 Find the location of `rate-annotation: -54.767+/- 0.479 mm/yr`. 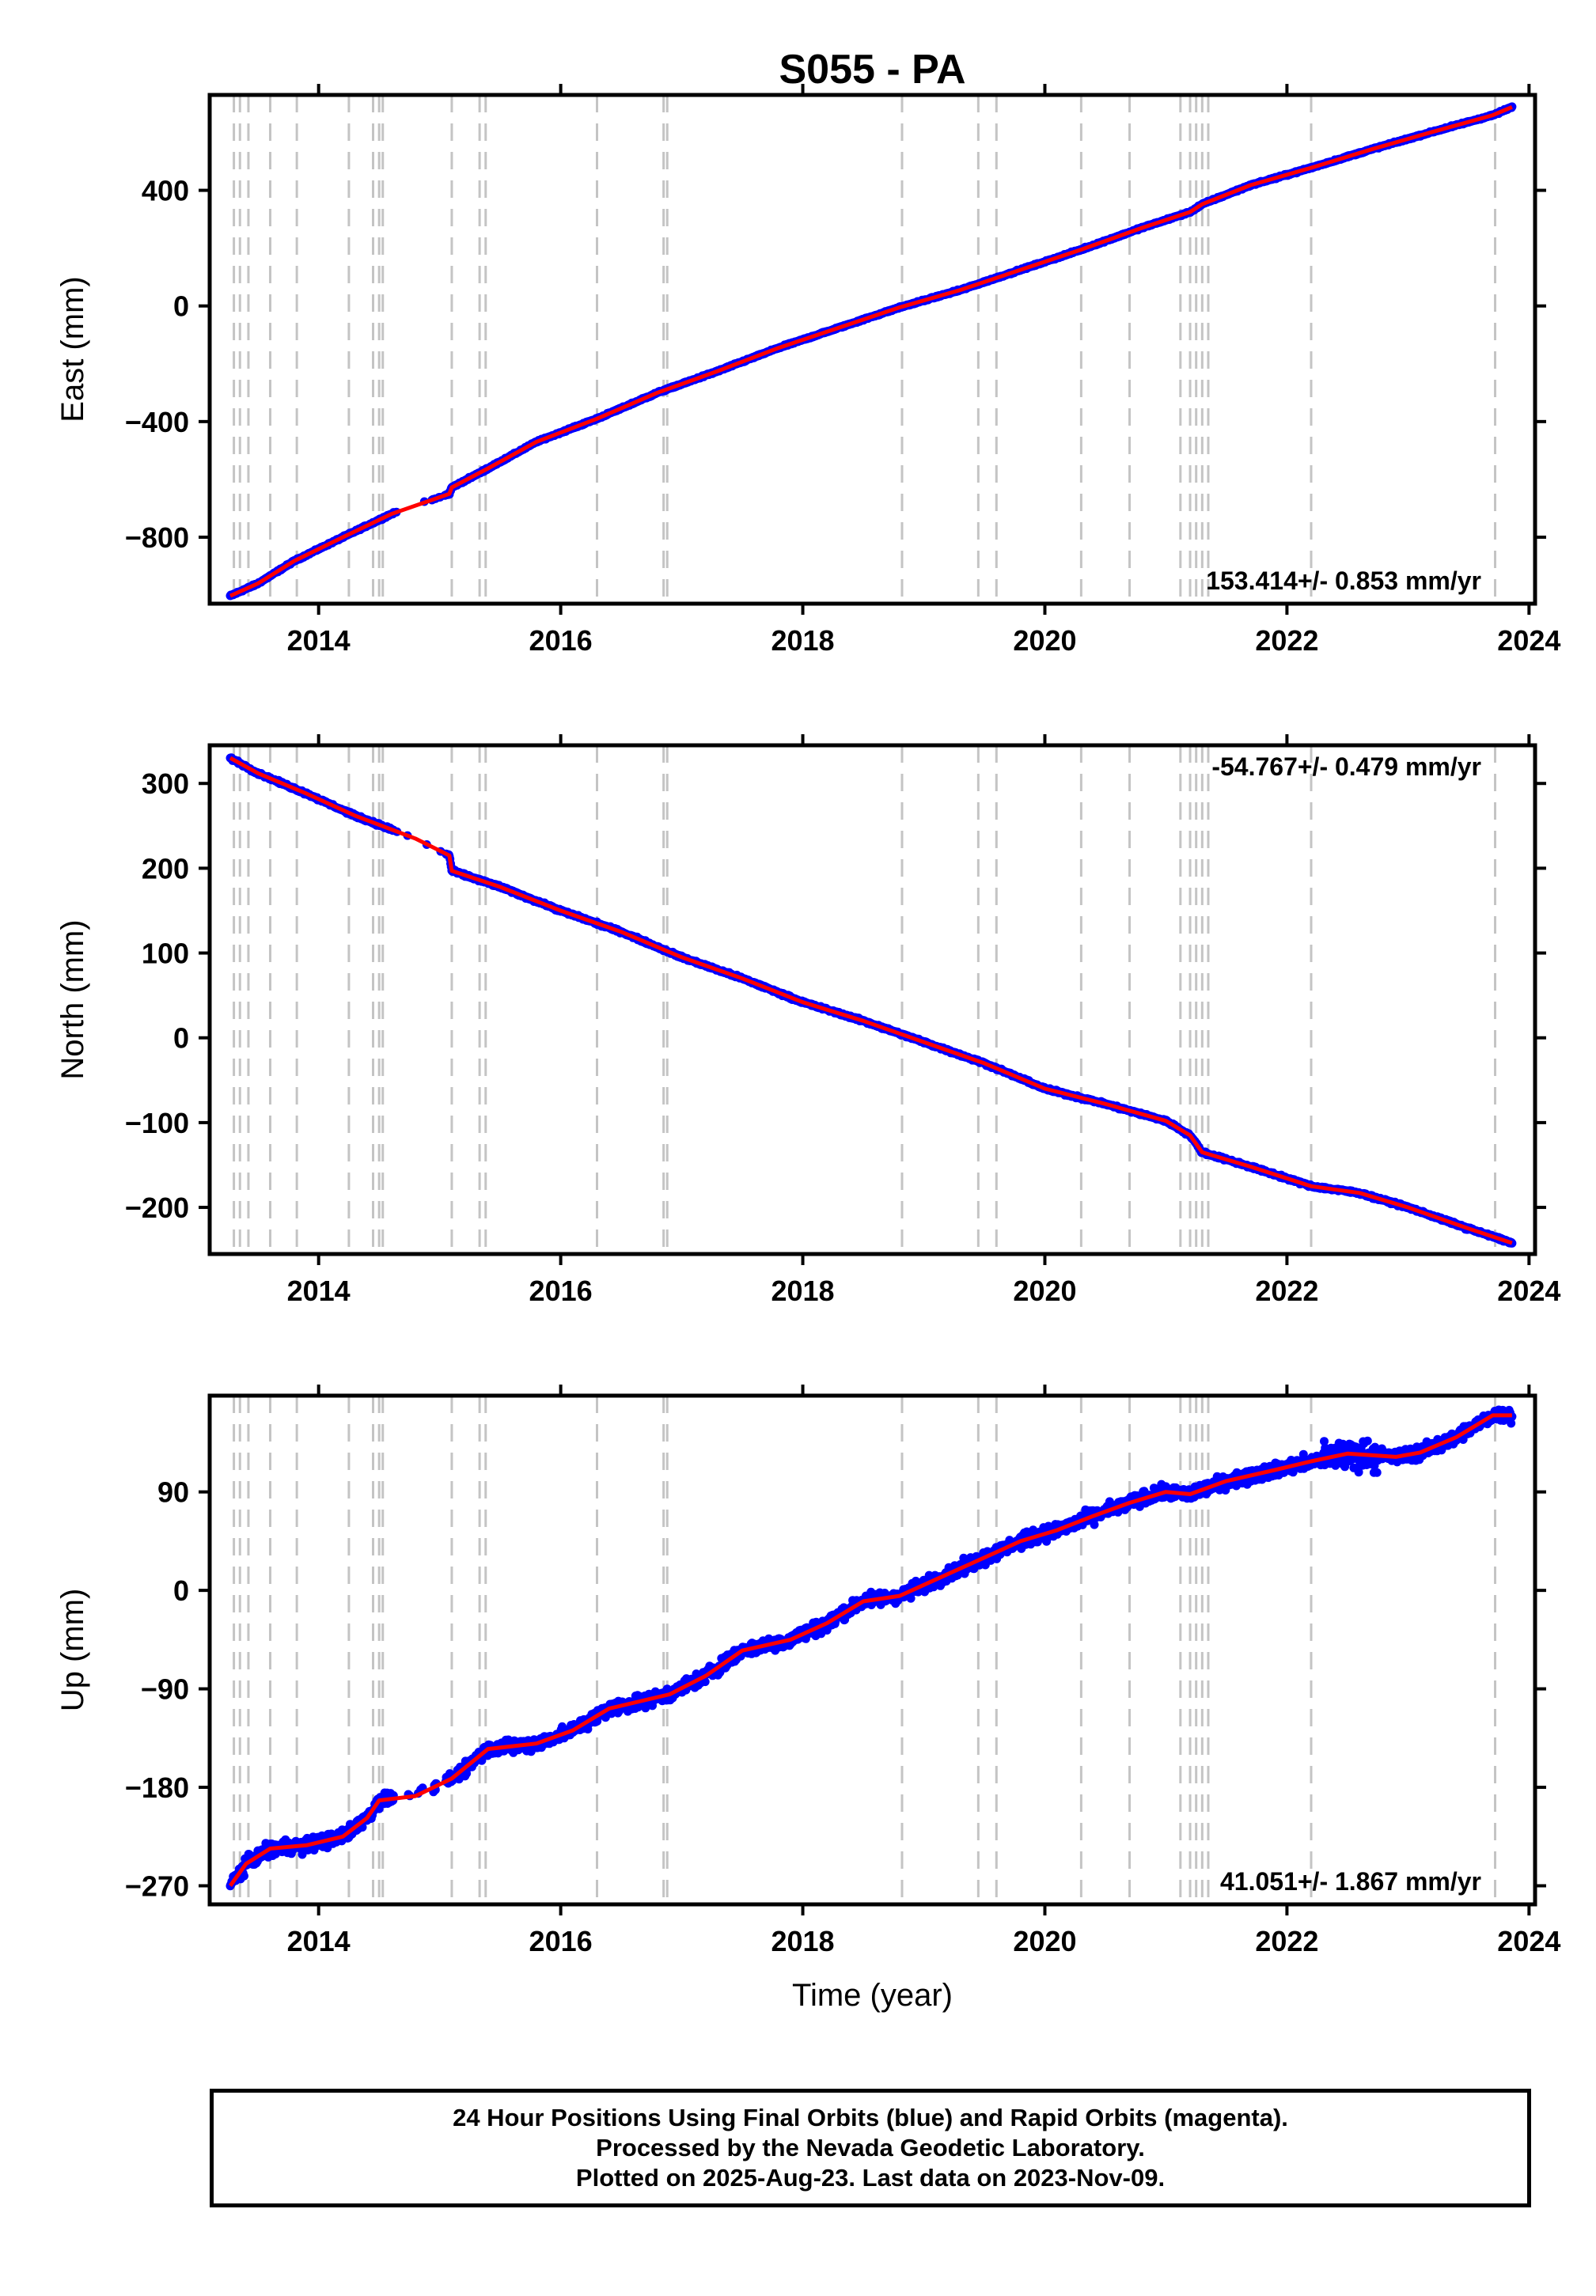

rate-annotation: -54.767+/- 0.479 mm/yr is located at coordinates (1346, 766).